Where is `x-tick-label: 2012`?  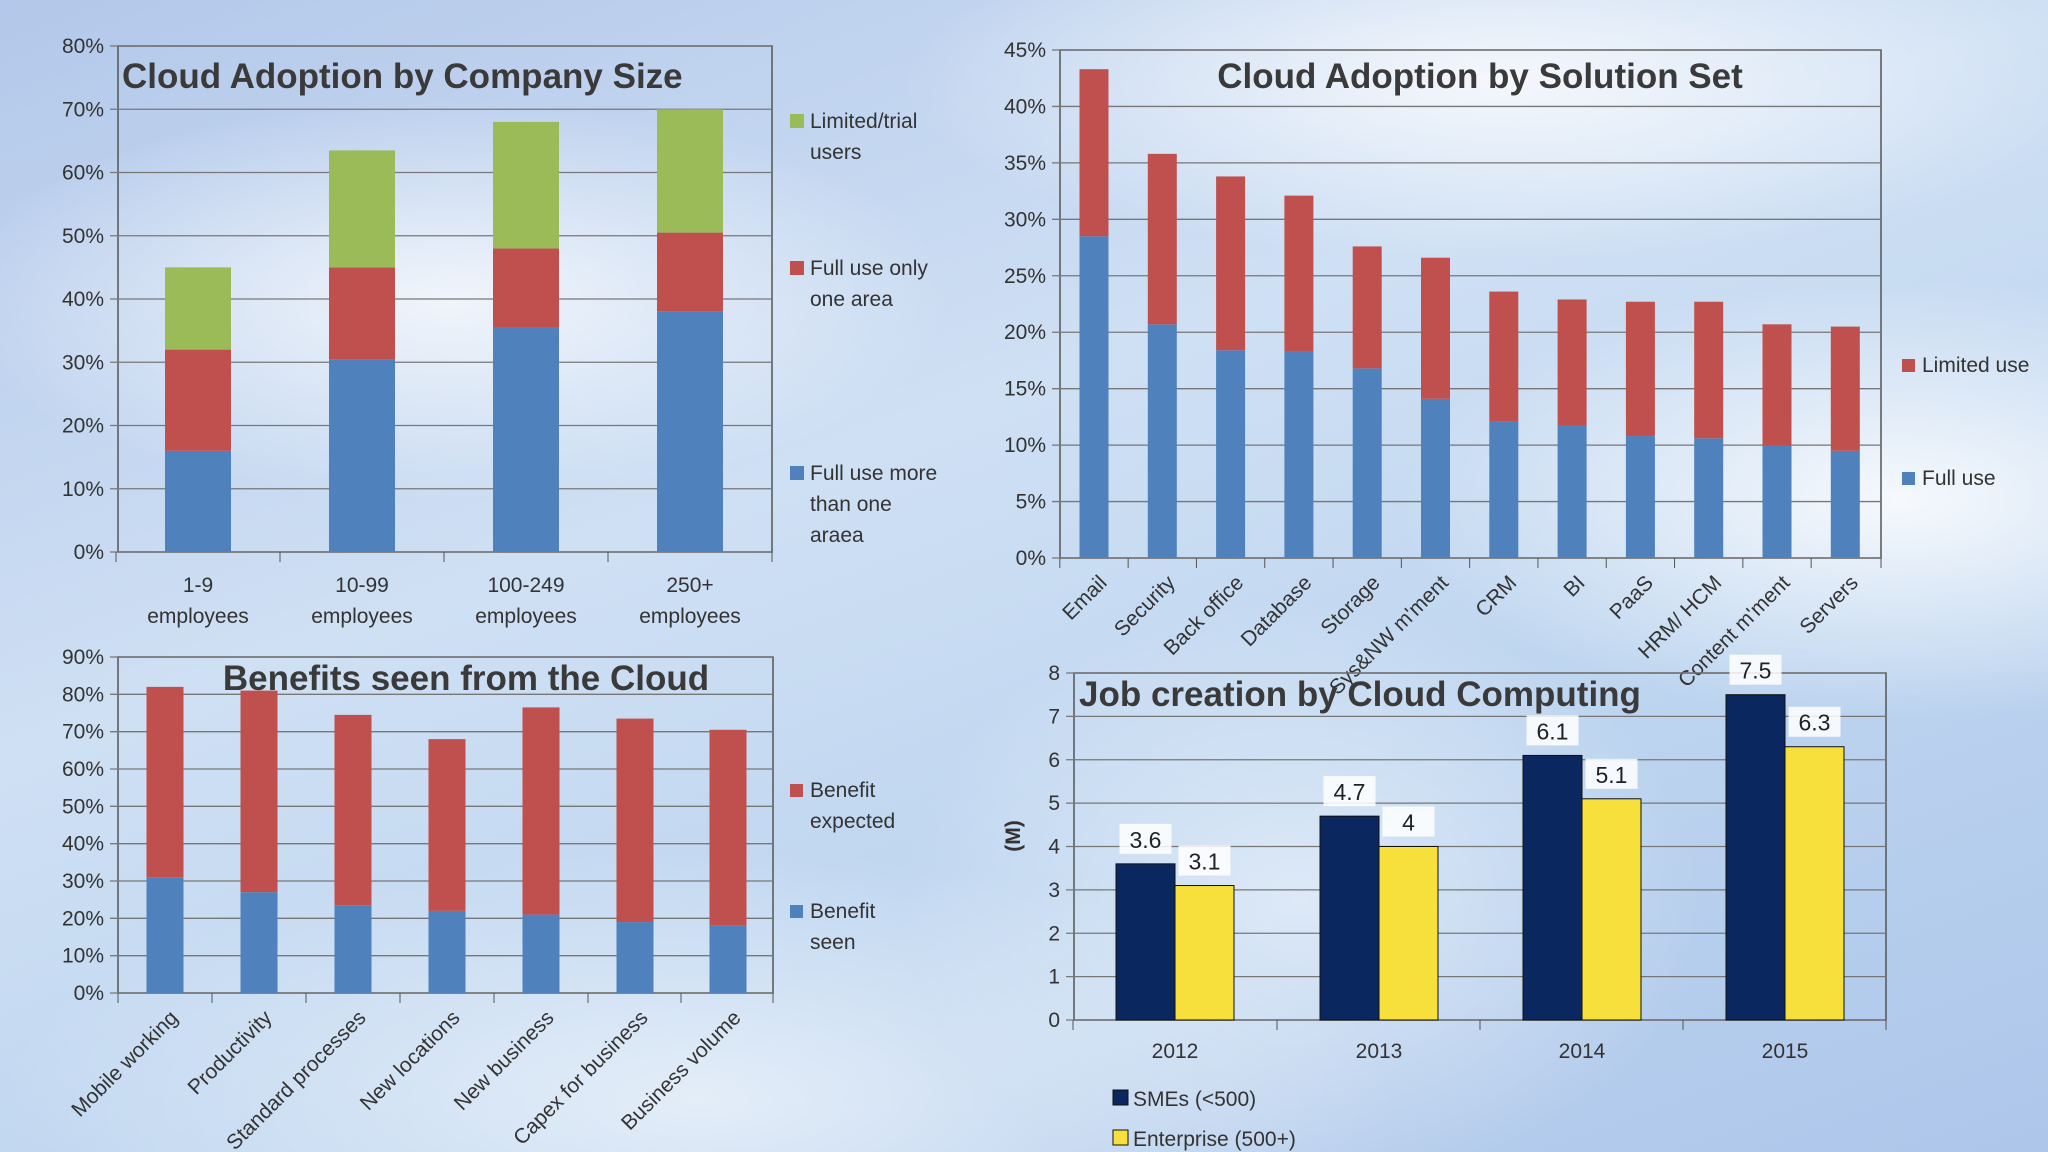
x-tick-label: 2012 is located at coordinates (1175, 1051).